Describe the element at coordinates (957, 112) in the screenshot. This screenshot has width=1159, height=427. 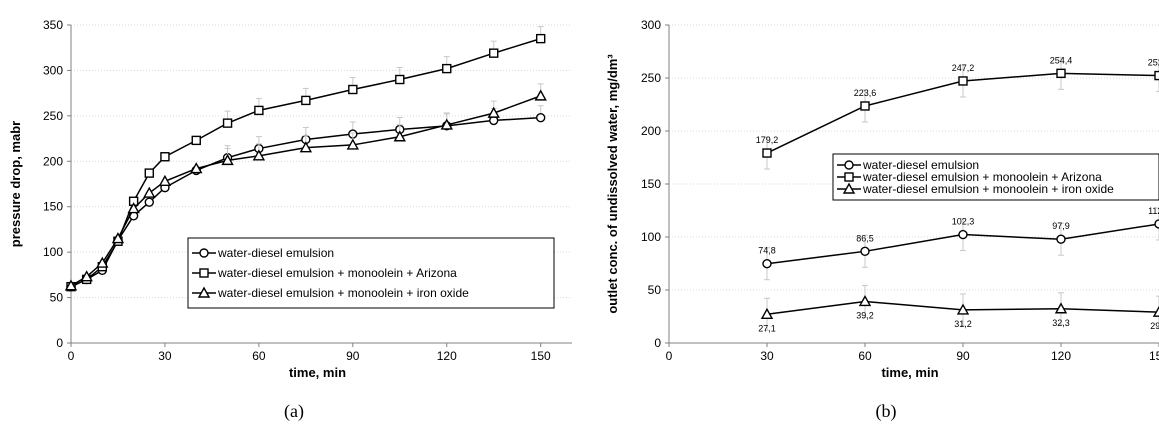
I see `series-square: 179,2 223,6 247,2 254,4 252,3` at that location.